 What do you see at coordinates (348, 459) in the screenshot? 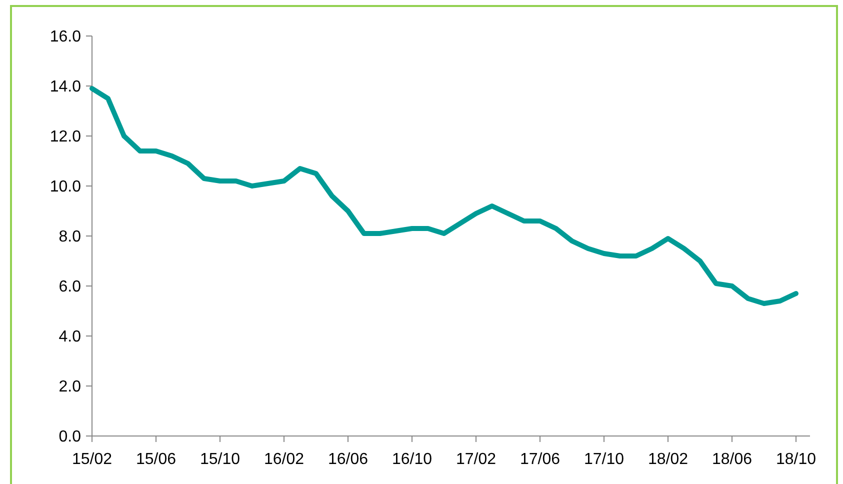
I see `x-tick-label: 16/06` at bounding box center [348, 459].